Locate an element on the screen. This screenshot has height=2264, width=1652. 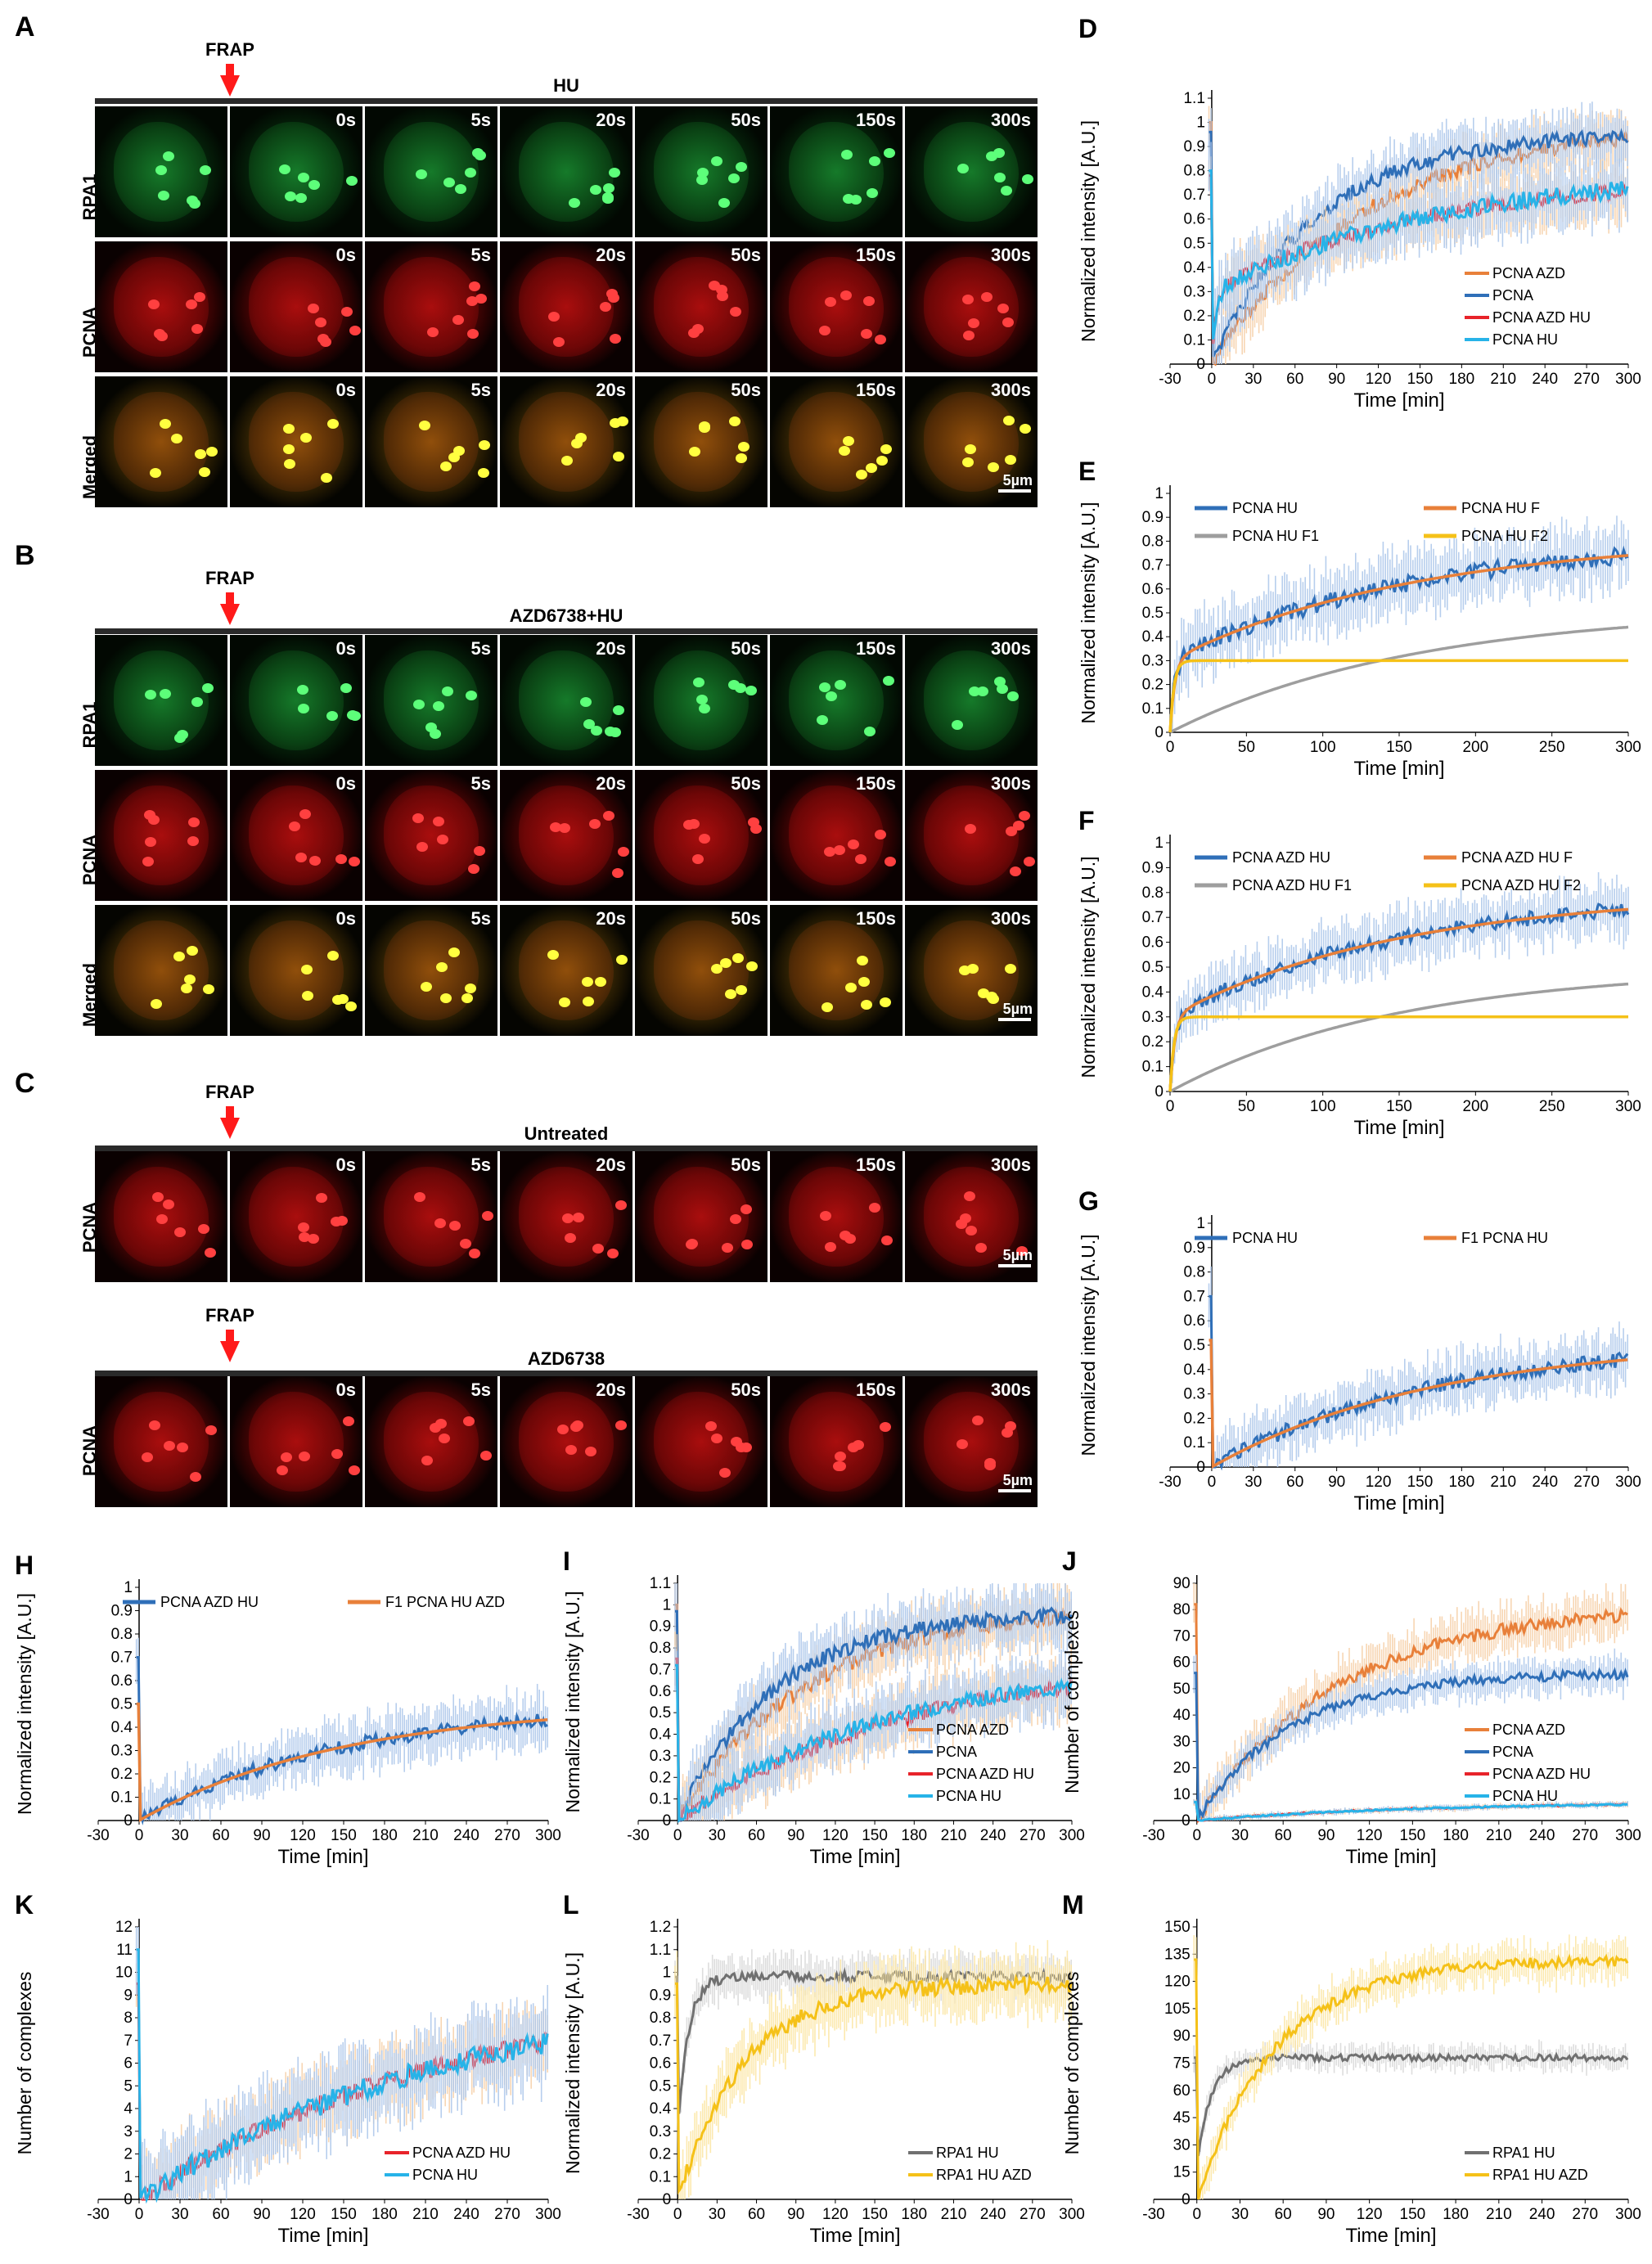
x-tick-label: 30 is located at coordinates (717, 2214).